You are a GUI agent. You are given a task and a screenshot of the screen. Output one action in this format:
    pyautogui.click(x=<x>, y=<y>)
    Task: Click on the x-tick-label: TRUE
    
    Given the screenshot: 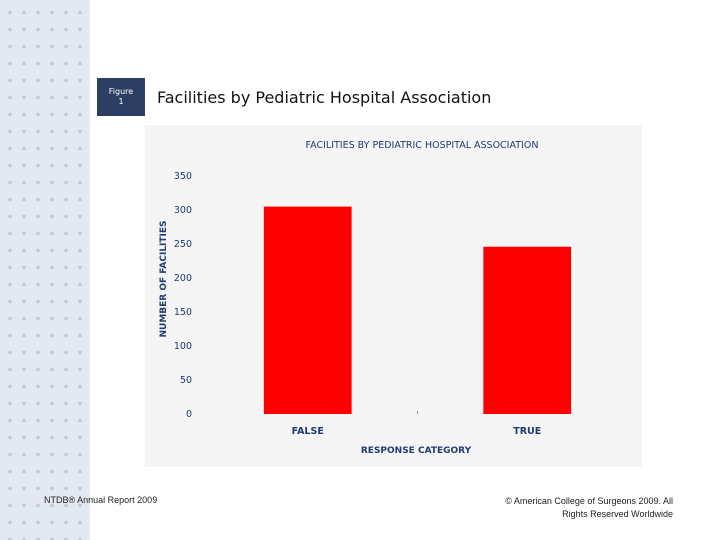 What is the action you would take?
    pyautogui.click(x=527, y=431)
    